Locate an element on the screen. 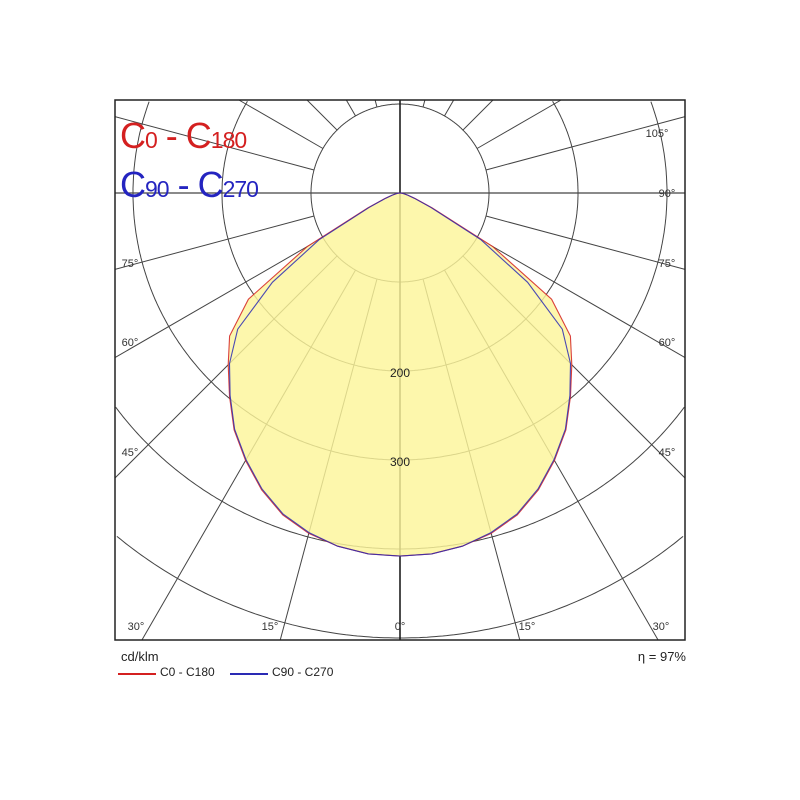 The width and height of the screenshot is (800, 800). angle-label-left-1: 60° is located at coordinates (130, 343).